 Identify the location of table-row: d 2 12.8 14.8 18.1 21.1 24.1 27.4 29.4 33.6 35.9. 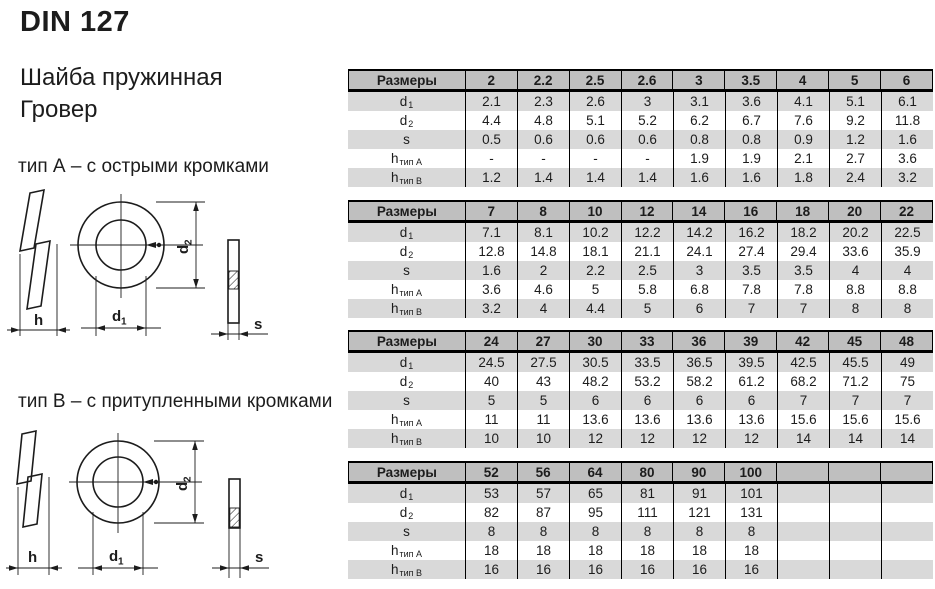
(640, 251).